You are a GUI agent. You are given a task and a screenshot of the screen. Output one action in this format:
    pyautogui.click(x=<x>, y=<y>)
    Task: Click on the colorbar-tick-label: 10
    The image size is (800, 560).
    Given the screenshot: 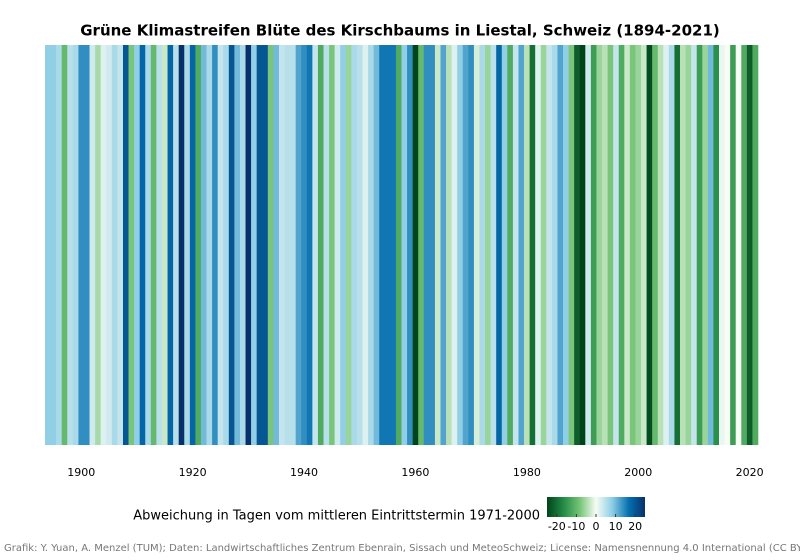 What is the action you would take?
    pyautogui.click(x=616, y=526)
    